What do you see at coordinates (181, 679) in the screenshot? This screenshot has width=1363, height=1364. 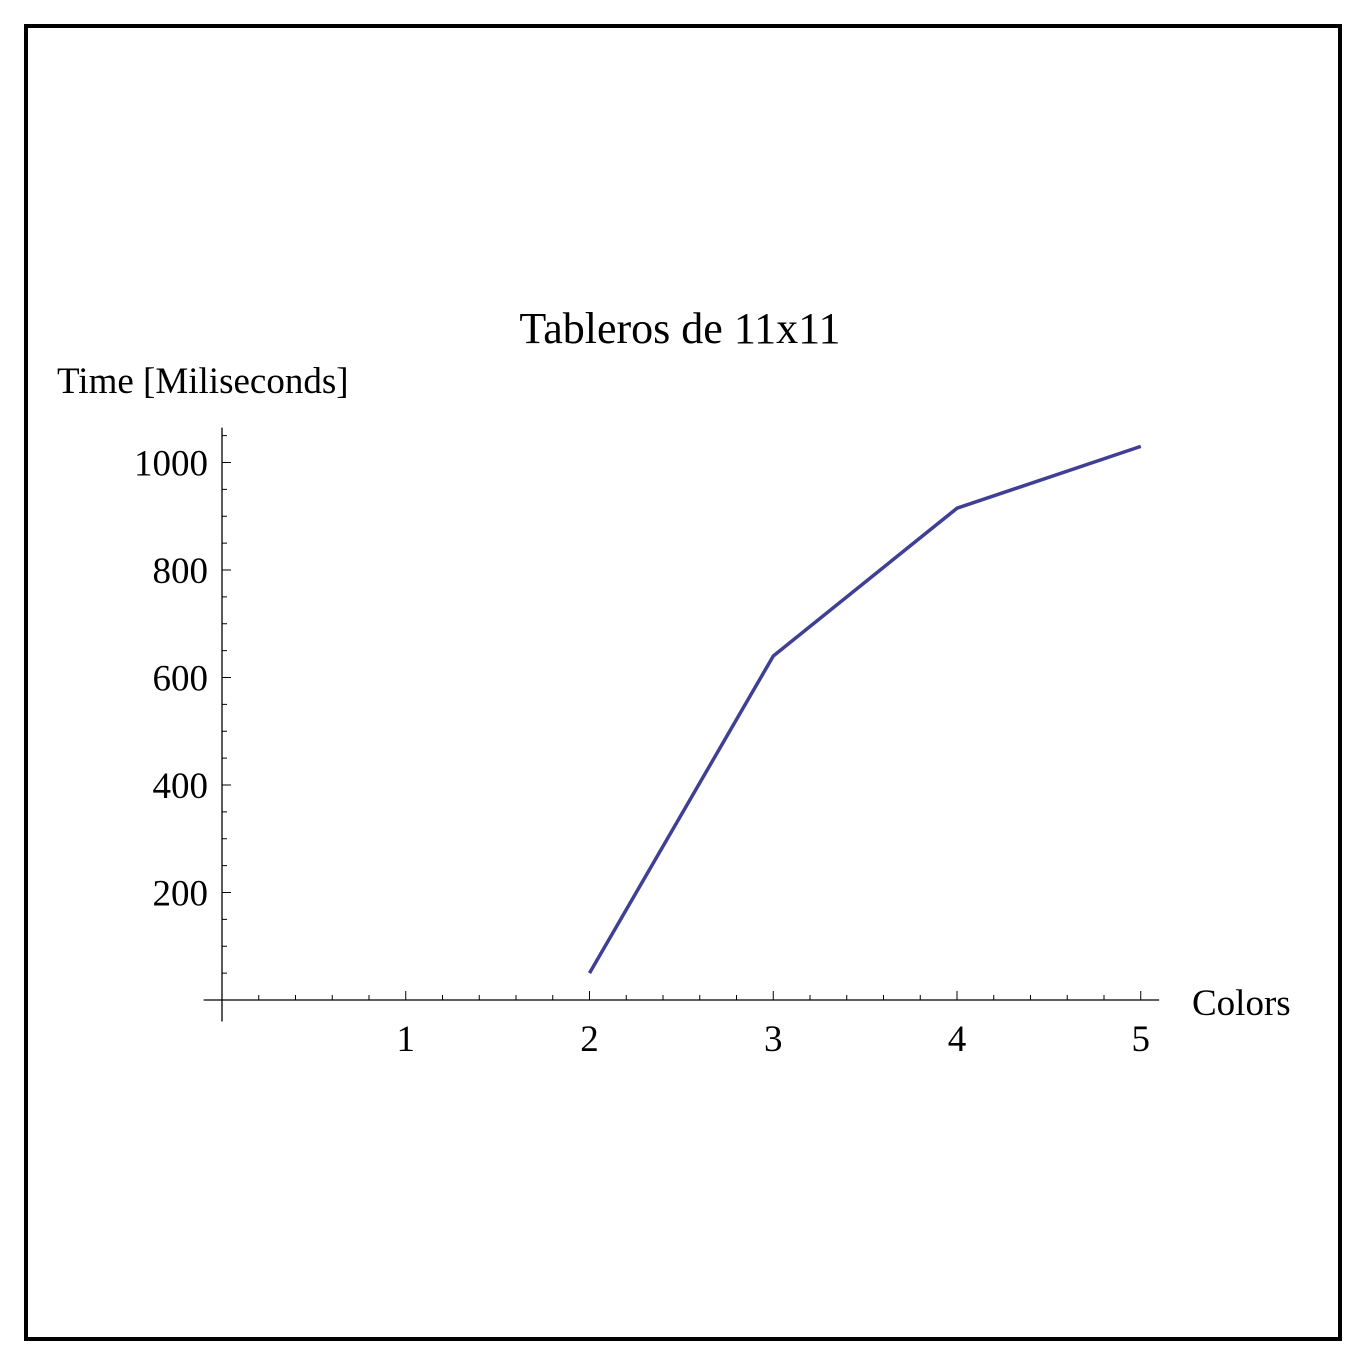 I see `y-tick-label: 600` at bounding box center [181, 679].